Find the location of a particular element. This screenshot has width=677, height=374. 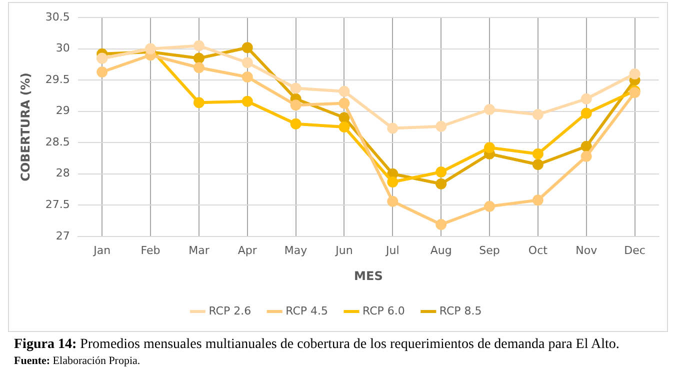

x-tick-label: Oct is located at coordinates (538, 250).